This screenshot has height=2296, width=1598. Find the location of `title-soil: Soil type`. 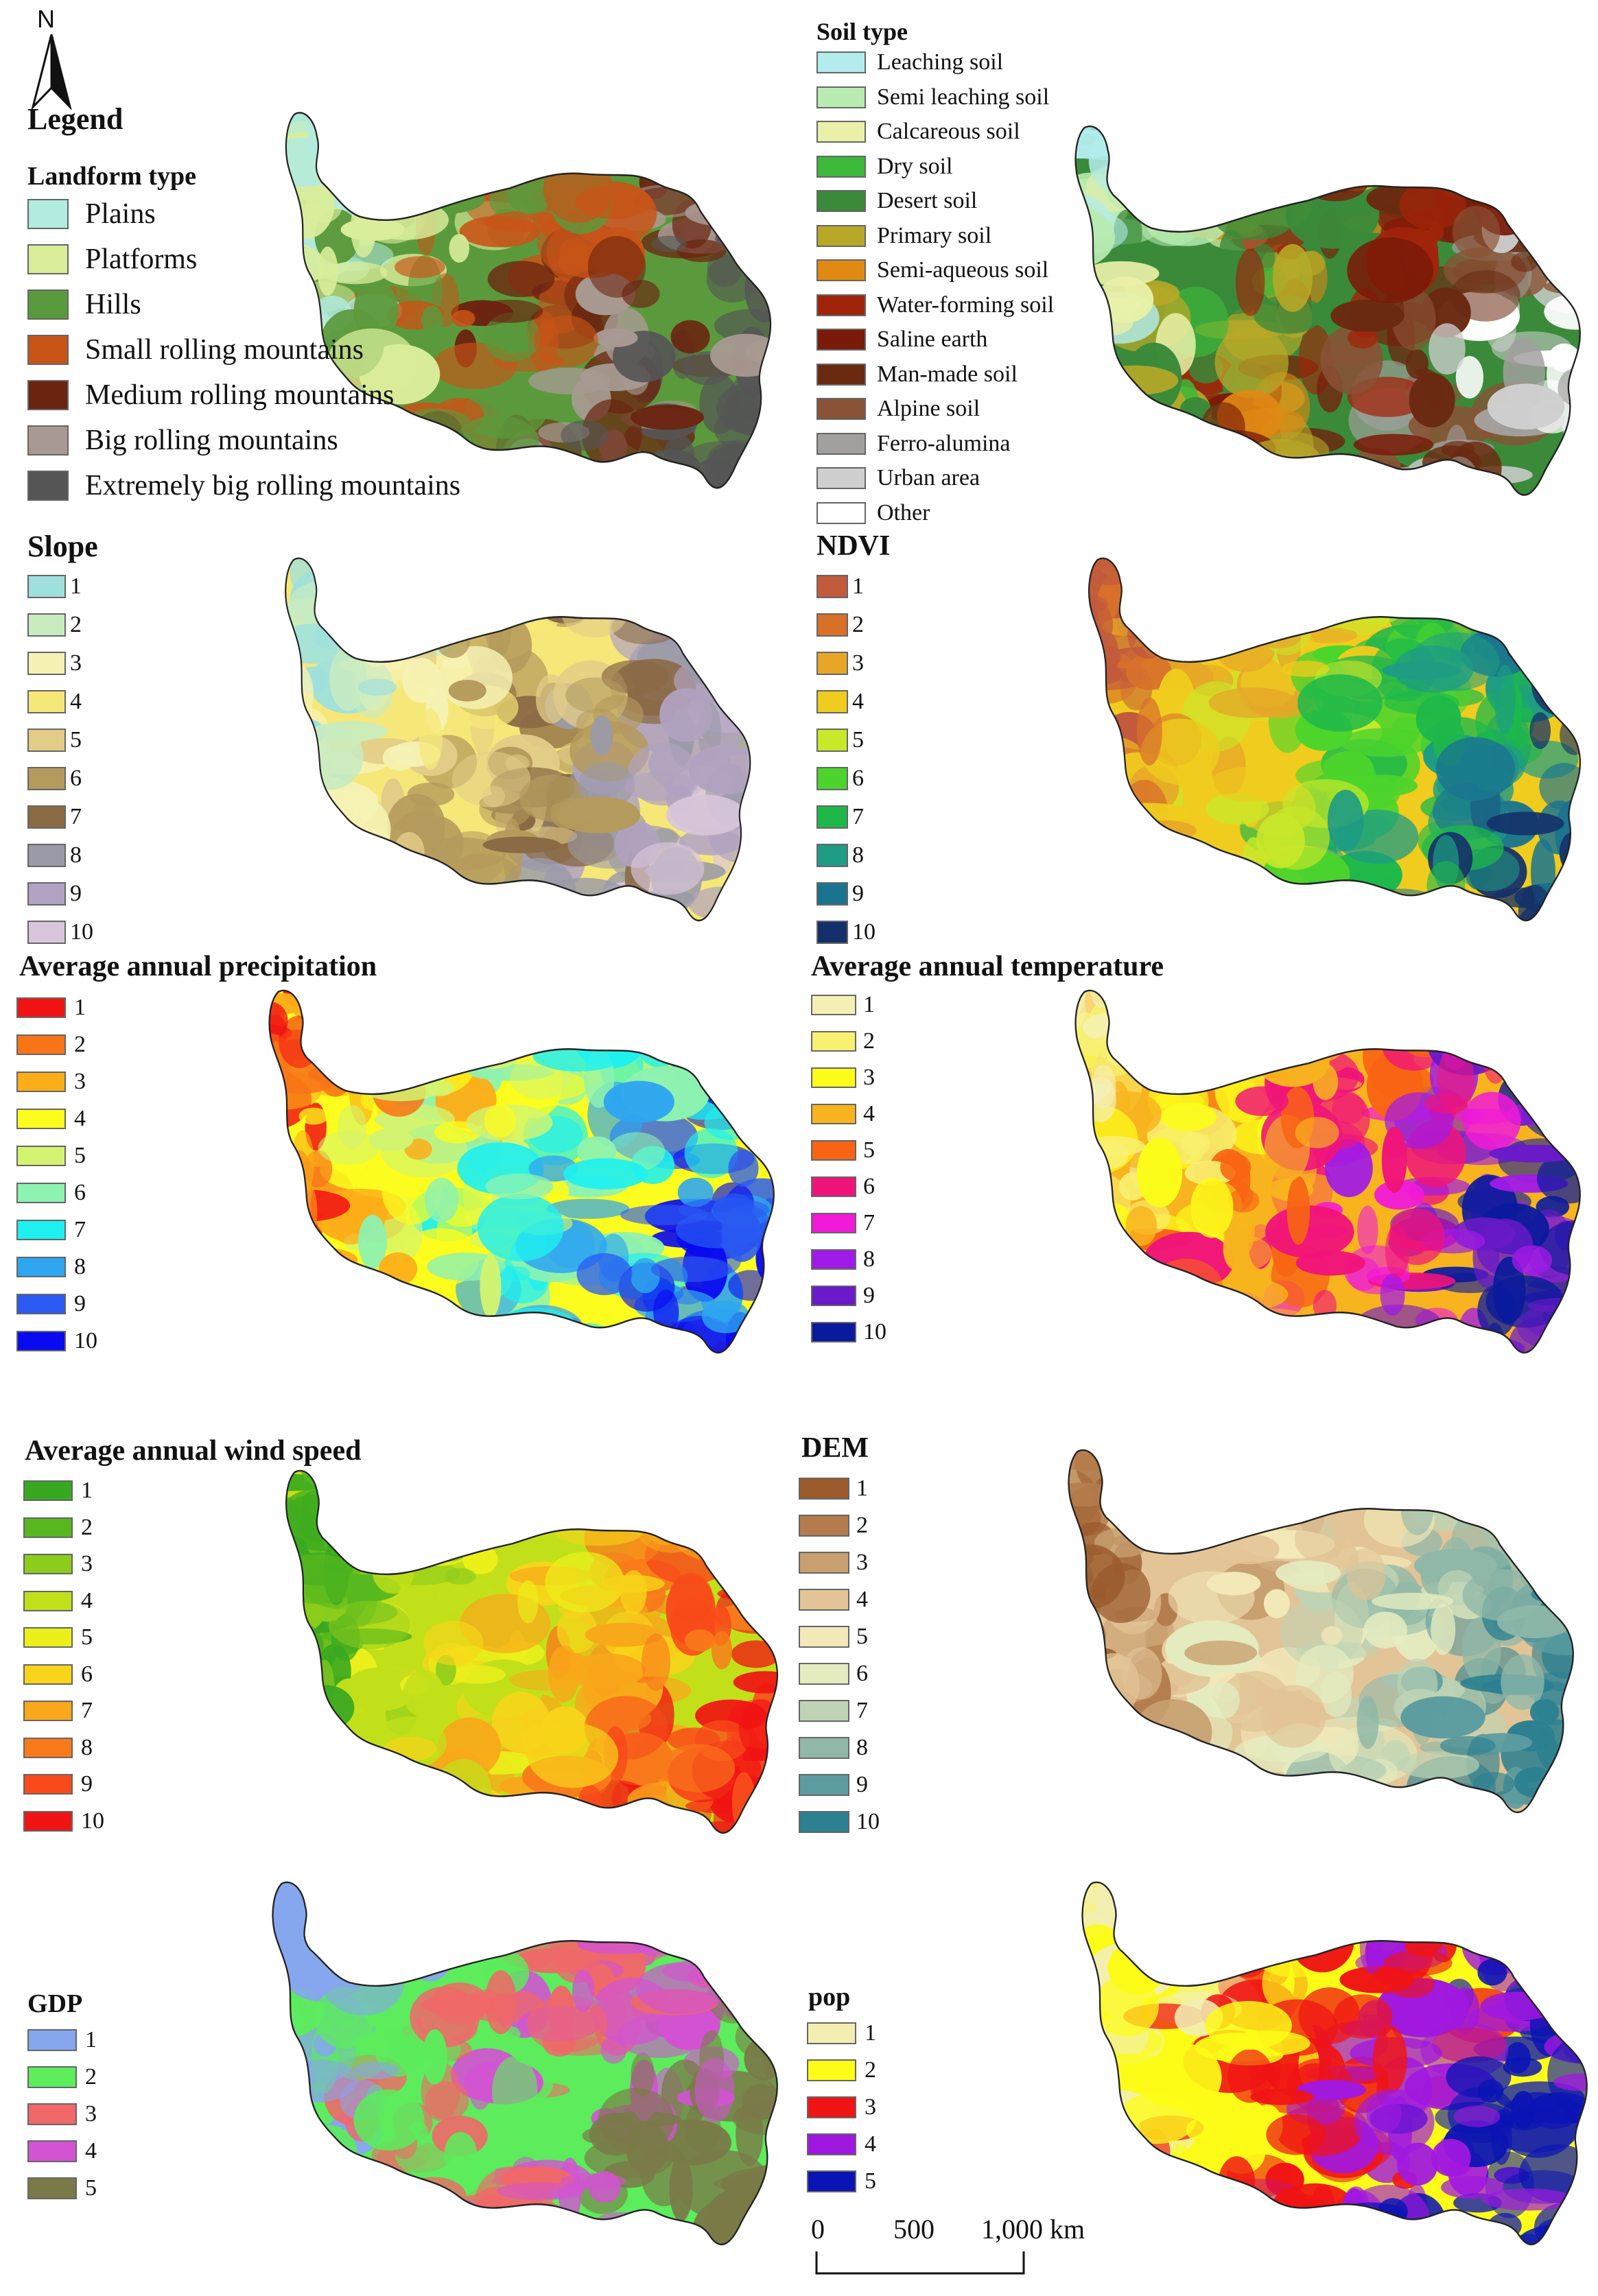

title-soil: Soil type is located at coordinates (862, 31).